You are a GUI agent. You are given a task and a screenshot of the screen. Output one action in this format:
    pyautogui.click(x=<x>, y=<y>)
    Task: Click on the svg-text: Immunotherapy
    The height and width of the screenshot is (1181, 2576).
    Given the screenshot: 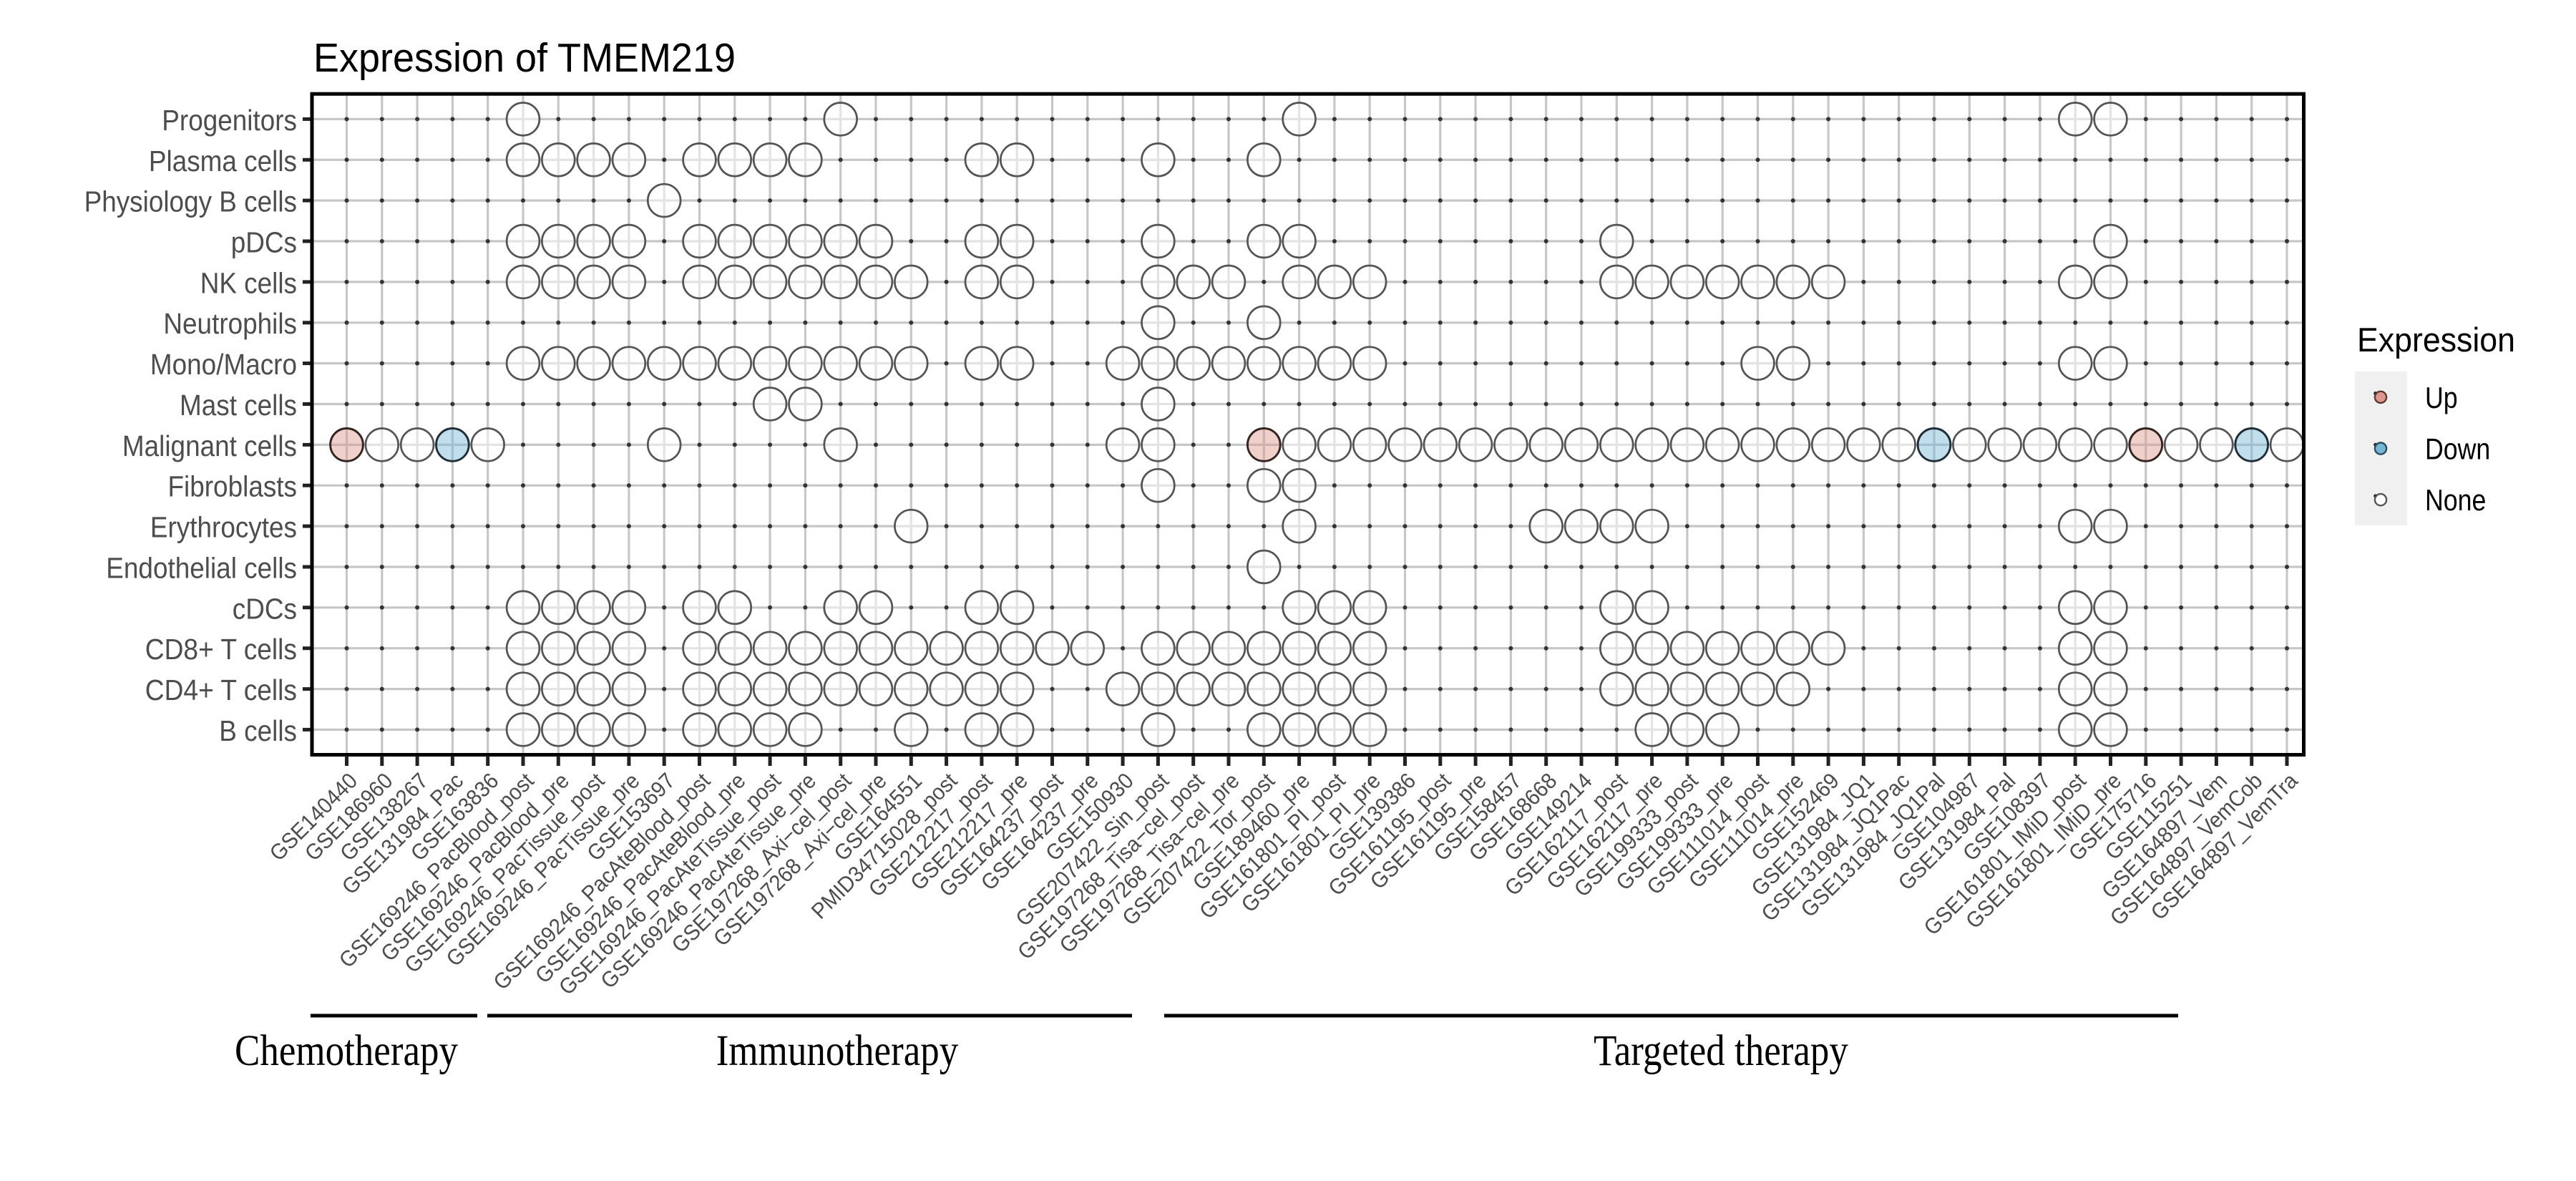 What is the action you would take?
    pyautogui.click(x=837, y=1051)
    